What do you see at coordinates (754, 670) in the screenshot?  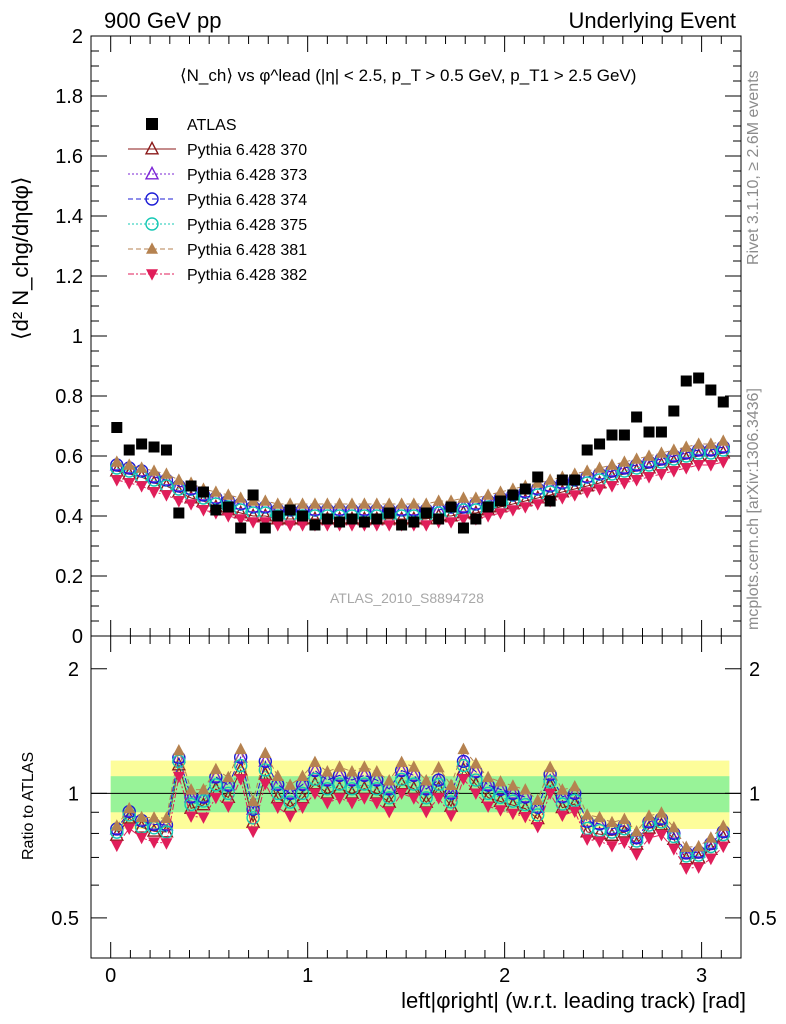 I see `ratio-y-tick-label-right: 2` at bounding box center [754, 670].